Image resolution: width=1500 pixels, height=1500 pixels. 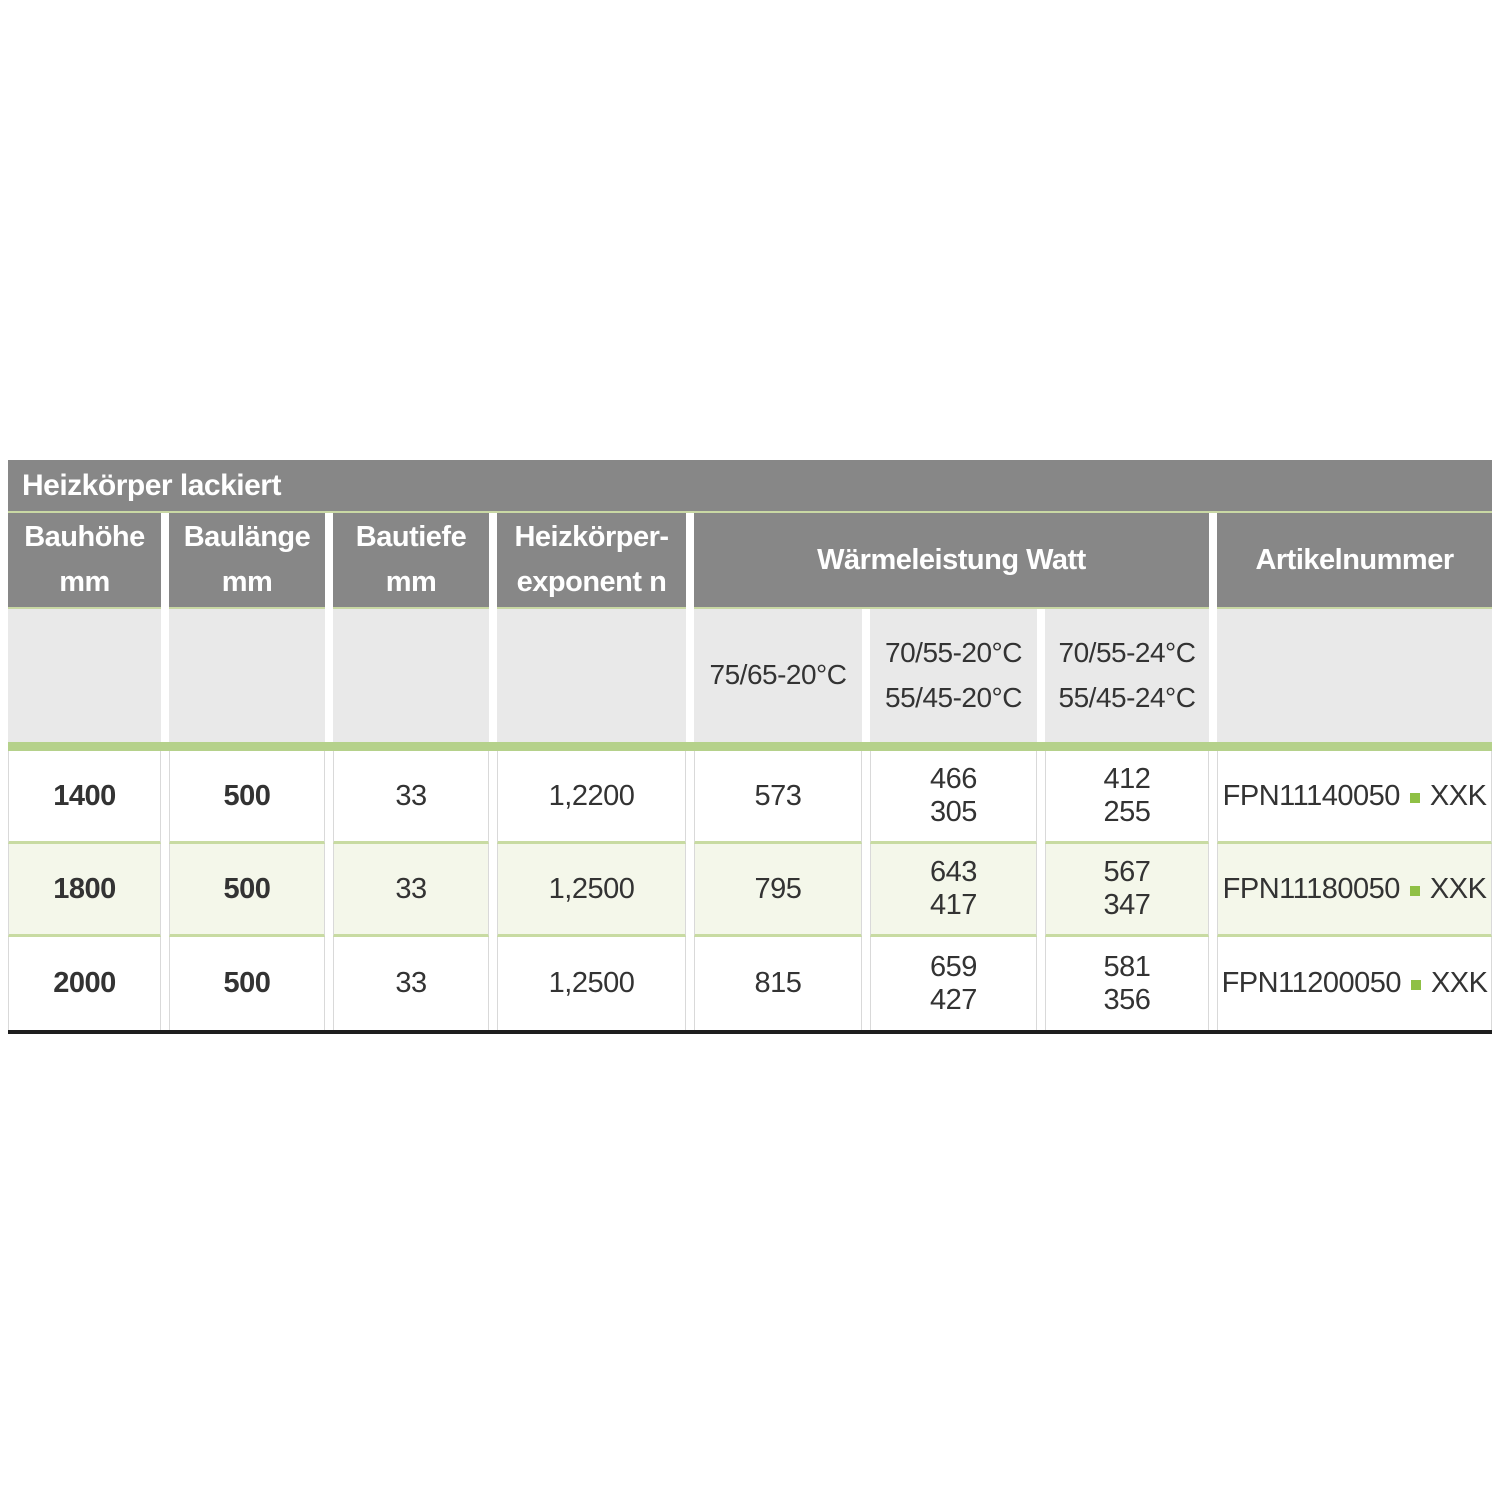 What do you see at coordinates (1311, 983) in the screenshot?
I see `artikel-code: FPN11200050` at bounding box center [1311, 983].